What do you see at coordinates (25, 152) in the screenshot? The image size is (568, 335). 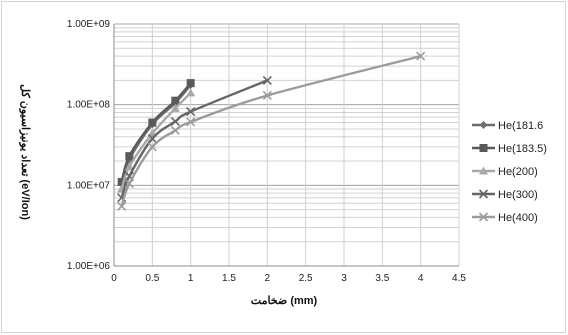 I see `y-axis-label: تعداد یونیزاسیون کل (eV/Ion)` at bounding box center [25, 152].